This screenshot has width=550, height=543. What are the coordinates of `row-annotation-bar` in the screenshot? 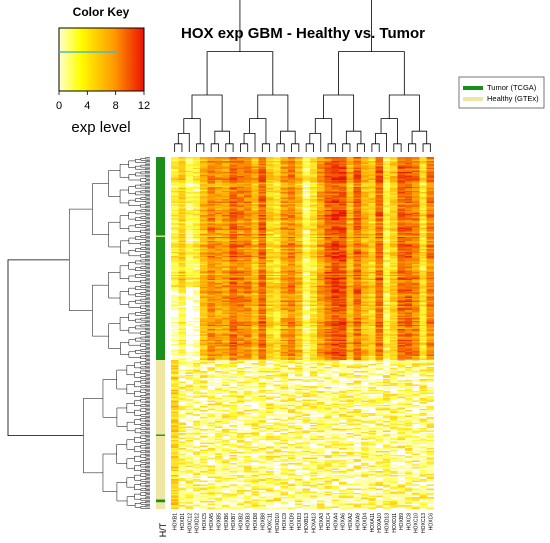 It's located at (160, 333).